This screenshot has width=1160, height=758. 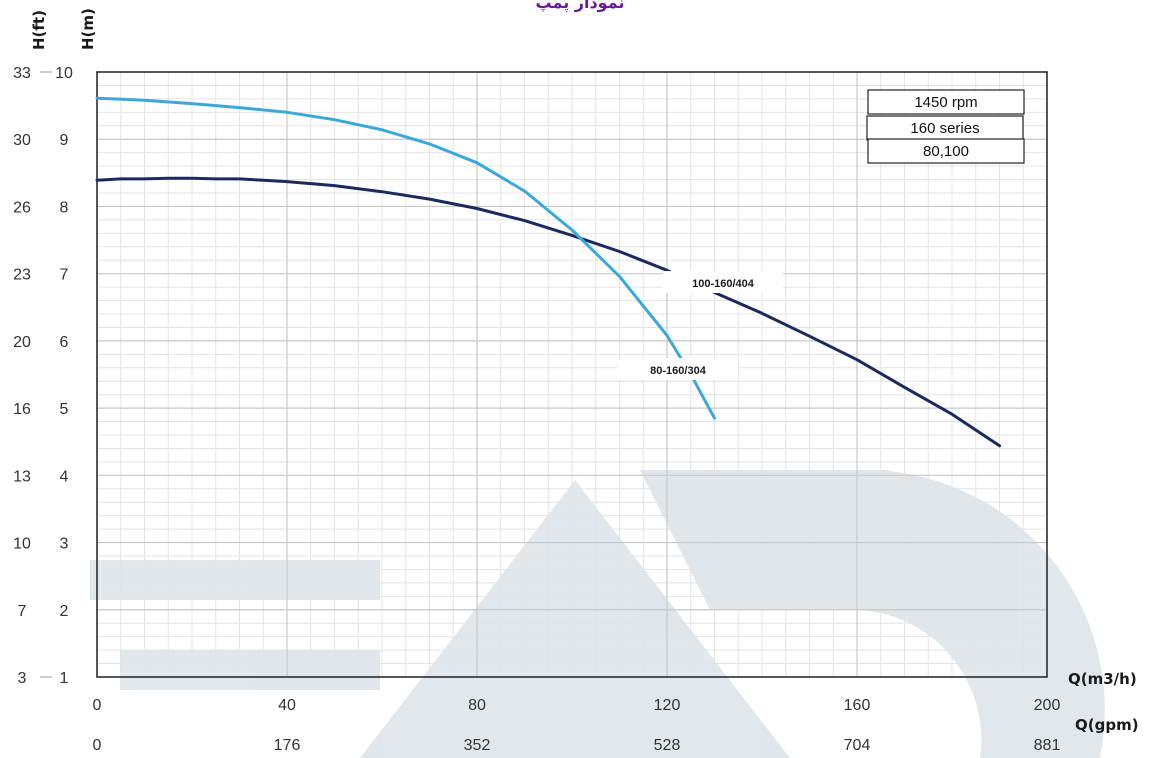 I want to click on y2-tick-label: 3, so click(x=22, y=678).